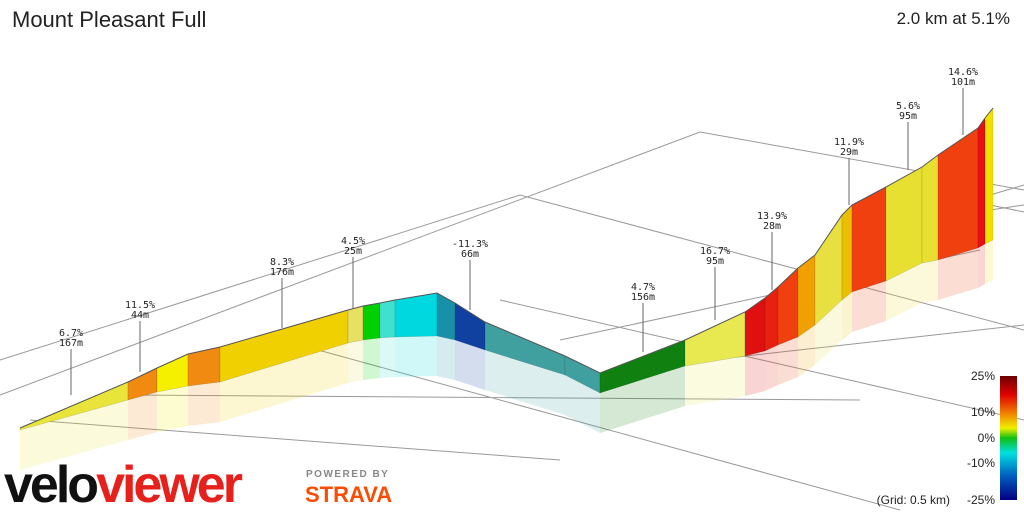 The image size is (1024, 512). I want to click on summary: 2.0 km at 5.1%, so click(953, 18).